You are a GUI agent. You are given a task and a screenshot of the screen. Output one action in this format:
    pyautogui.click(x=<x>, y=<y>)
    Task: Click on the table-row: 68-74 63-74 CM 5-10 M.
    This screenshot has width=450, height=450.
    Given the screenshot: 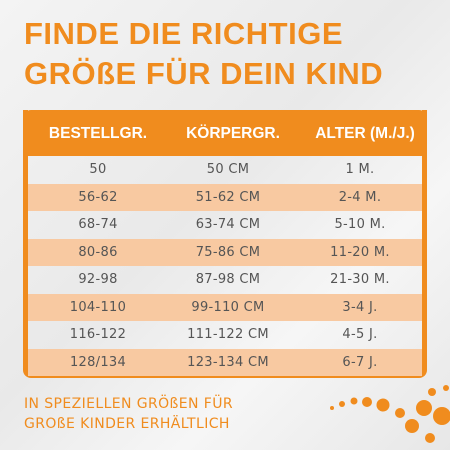 What is the action you would take?
    pyautogui.click(x=225, y=225)
    